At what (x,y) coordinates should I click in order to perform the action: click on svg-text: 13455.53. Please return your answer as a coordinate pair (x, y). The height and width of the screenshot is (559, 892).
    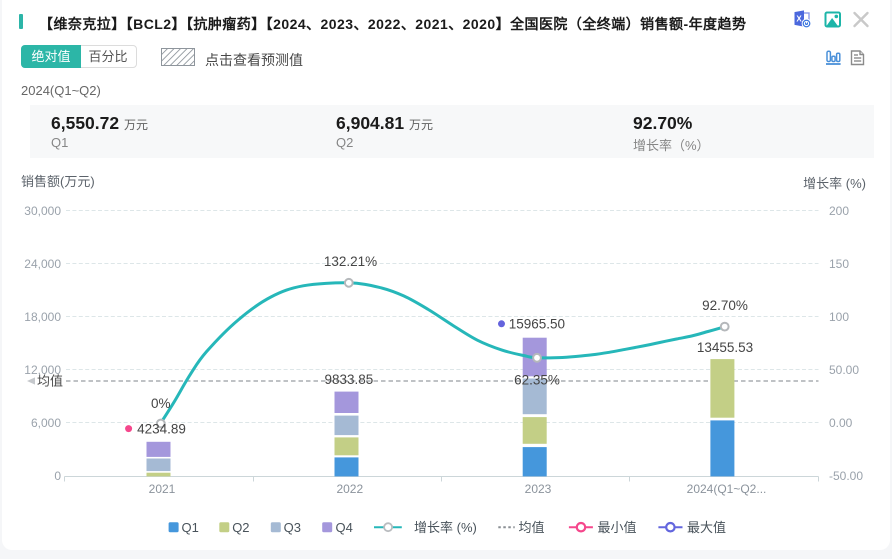
    Looking at the image, I should click on (725, 347).